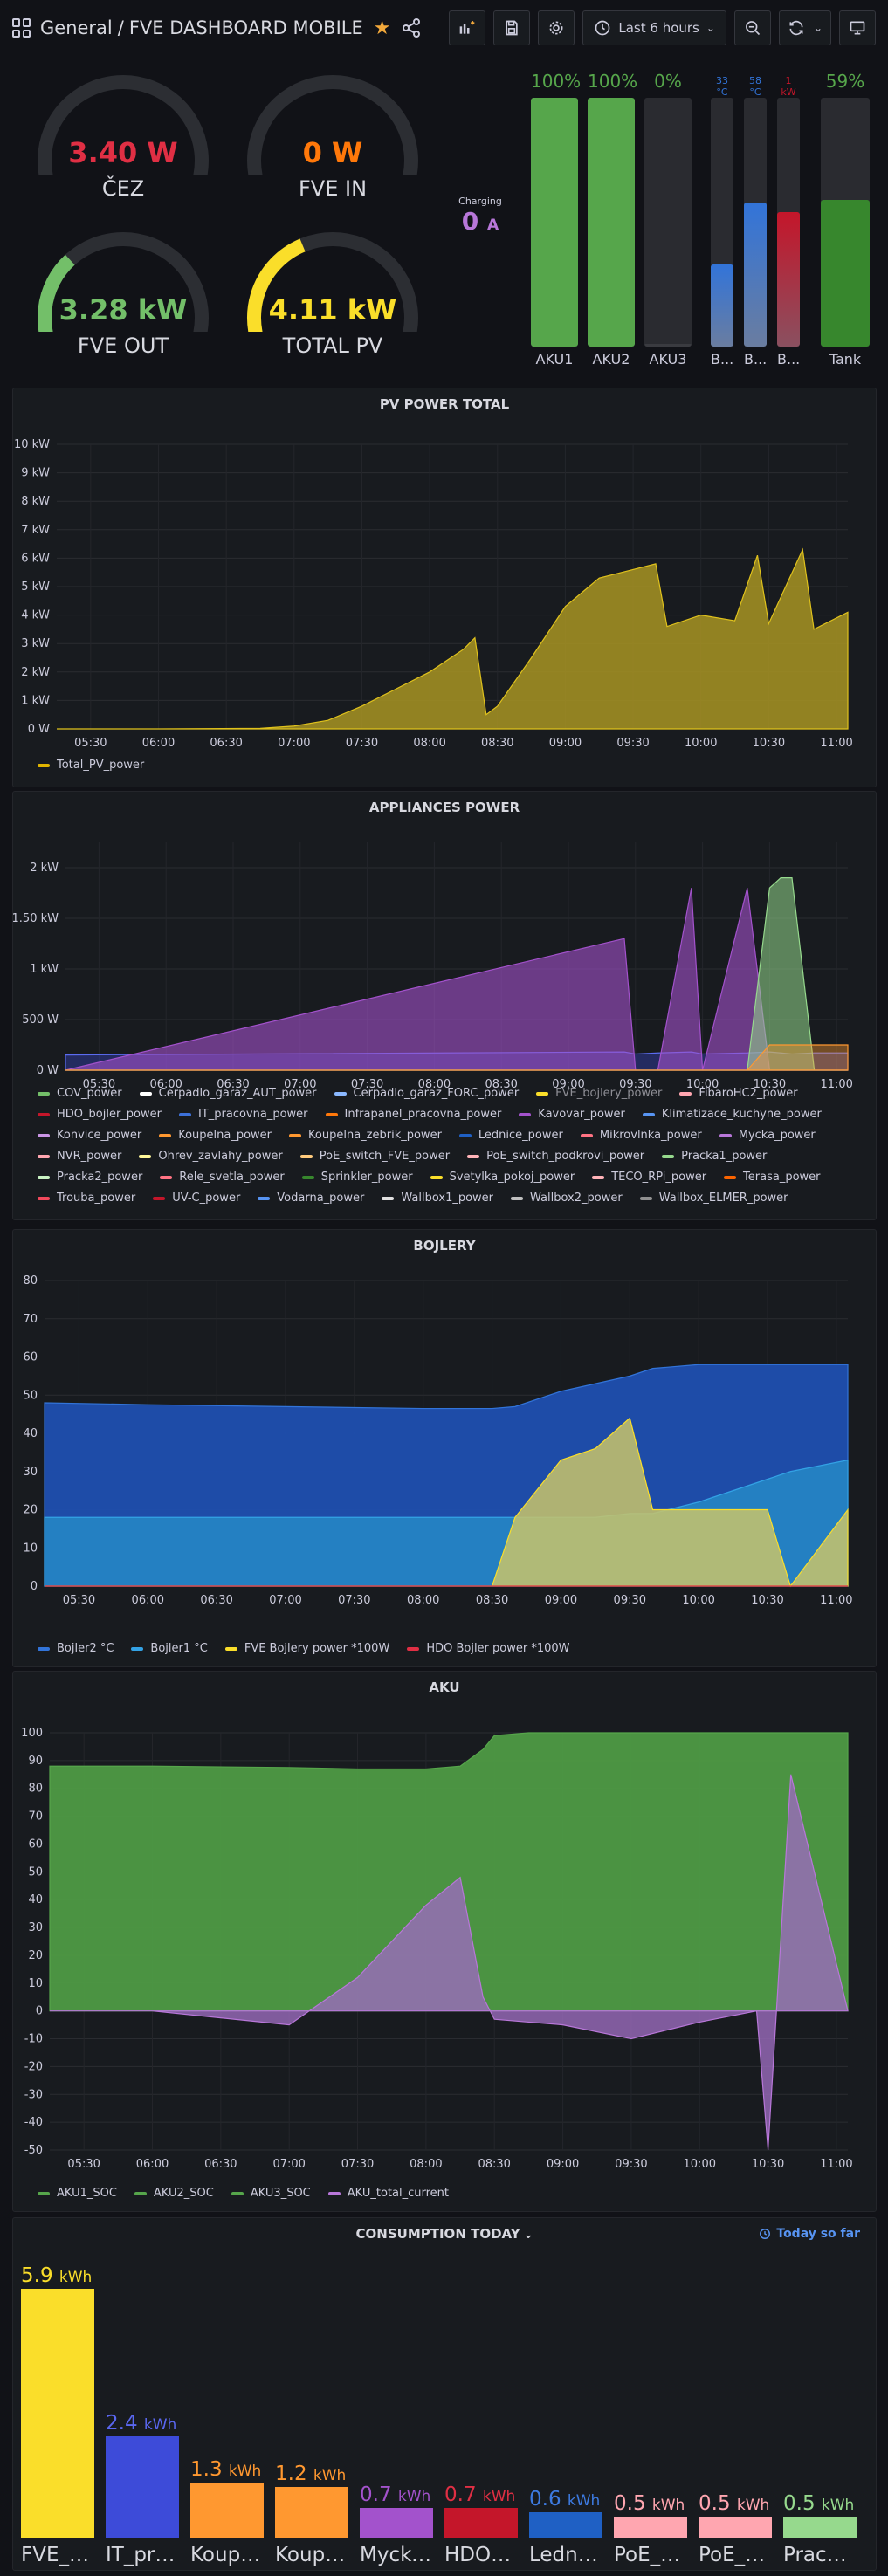 The height and width of the screenshot is (2576, 888). Describe the element at coordinates (35, 672) in the screenshot. I see `y-tick-label: 2 kW` at that location.